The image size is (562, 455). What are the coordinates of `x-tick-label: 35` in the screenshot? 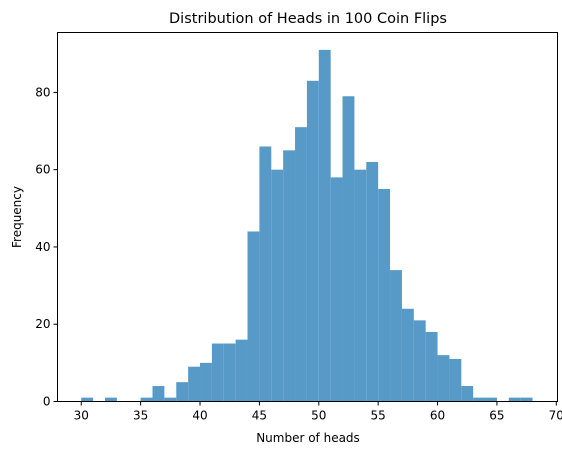 It's located at (140, 416).